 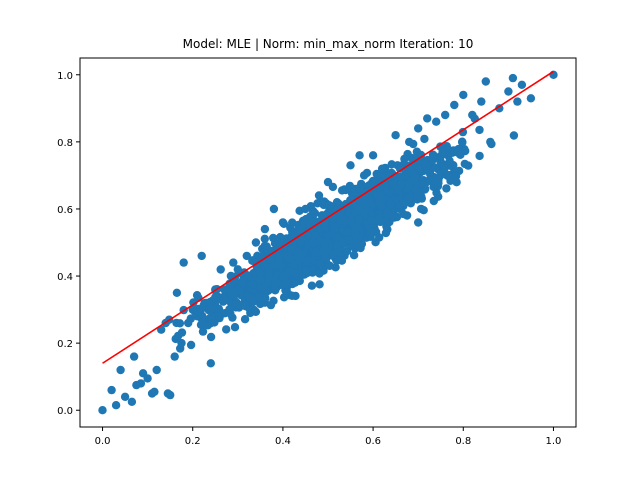 What do you see at coordinates (283, 441) in the screenshot?
I see `x-tick-label: 0.4` at bounding box center [283, 441].